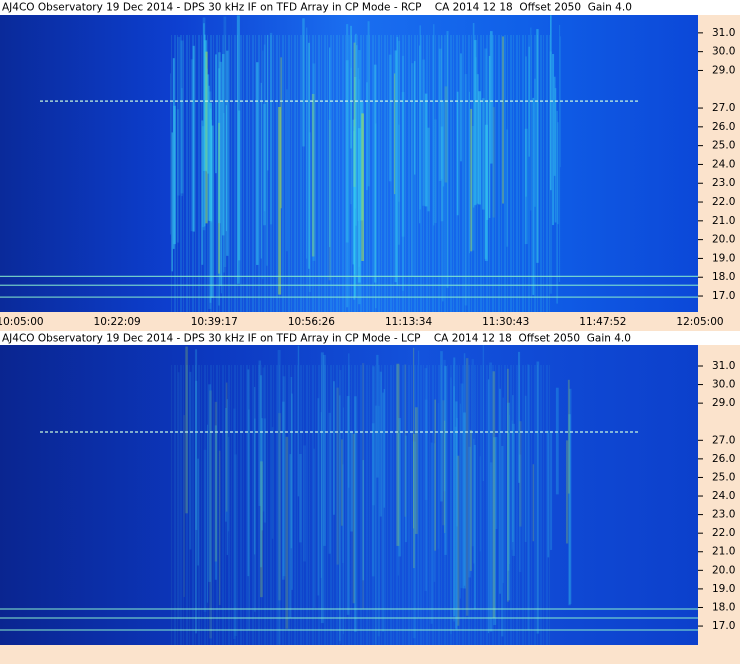 The width and height of the screenshot is (740, 664). What do you see at coordinates (311, 322) in the screenshot?
I see `x-tick-label: 10:56:26` at bounding box center [311, 322].